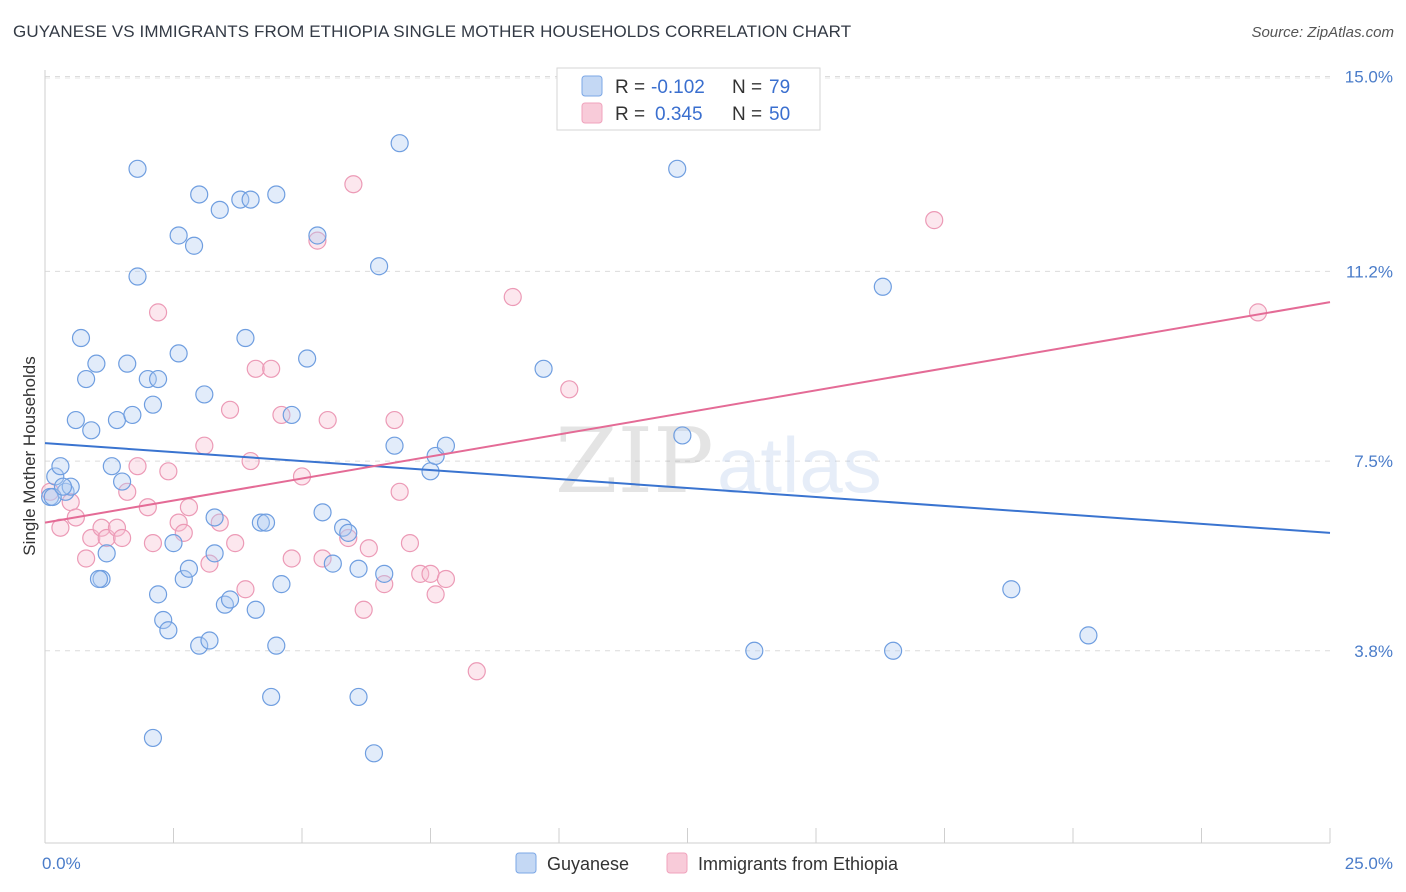 The image size is (1406, 892). I want to click on watermark-atlas: atlas, so click(799, 465).